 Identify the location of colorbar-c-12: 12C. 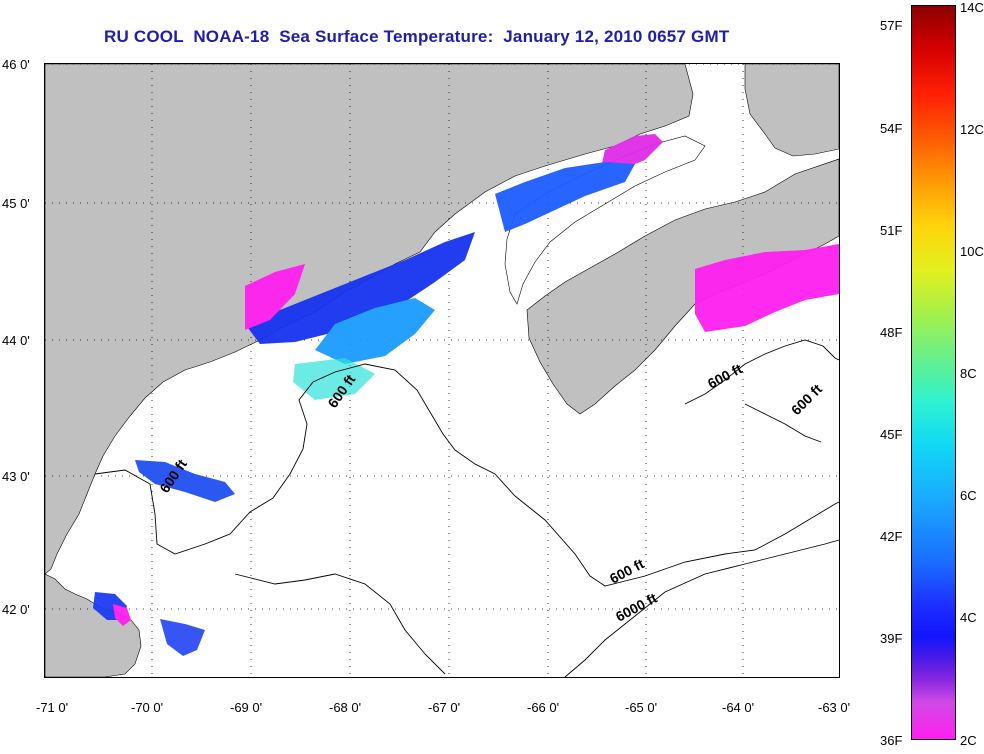
(972, 129).